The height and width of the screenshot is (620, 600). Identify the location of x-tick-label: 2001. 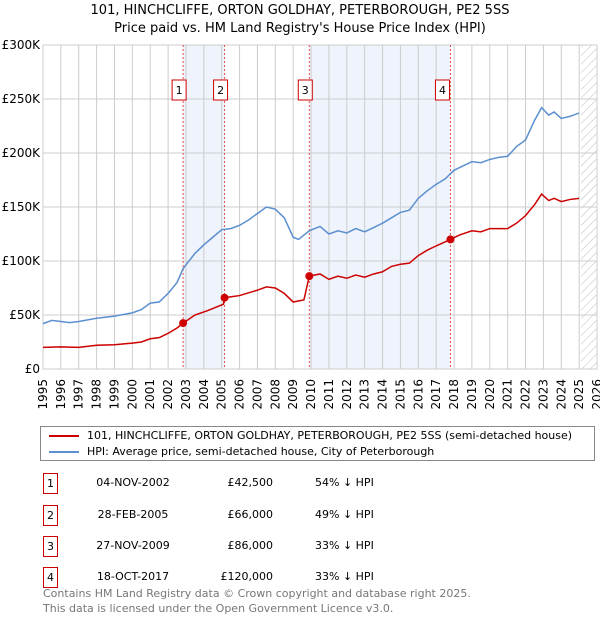
(150, 394).